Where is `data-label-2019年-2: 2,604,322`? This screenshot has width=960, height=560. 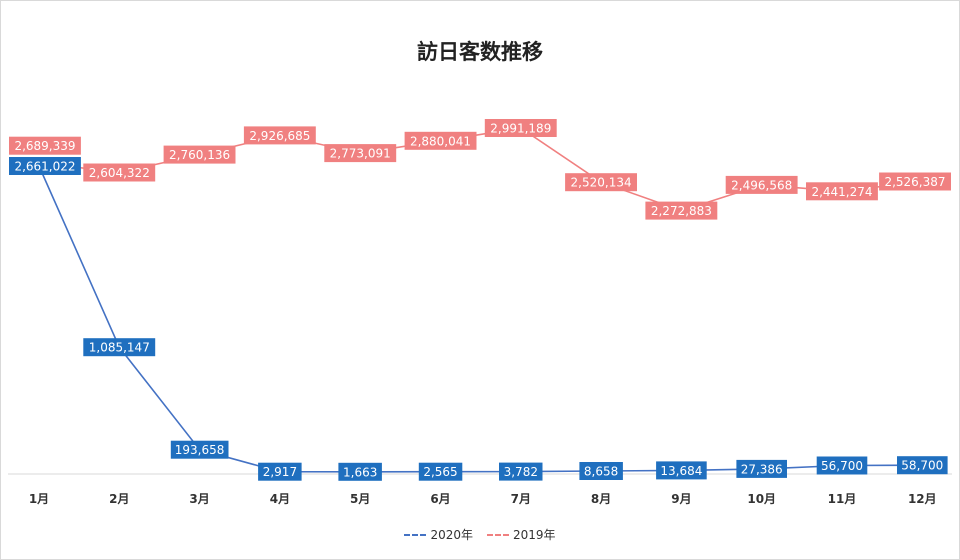 data-label-2019年-2: 2,604,322 is located at coordinates (119, 172).